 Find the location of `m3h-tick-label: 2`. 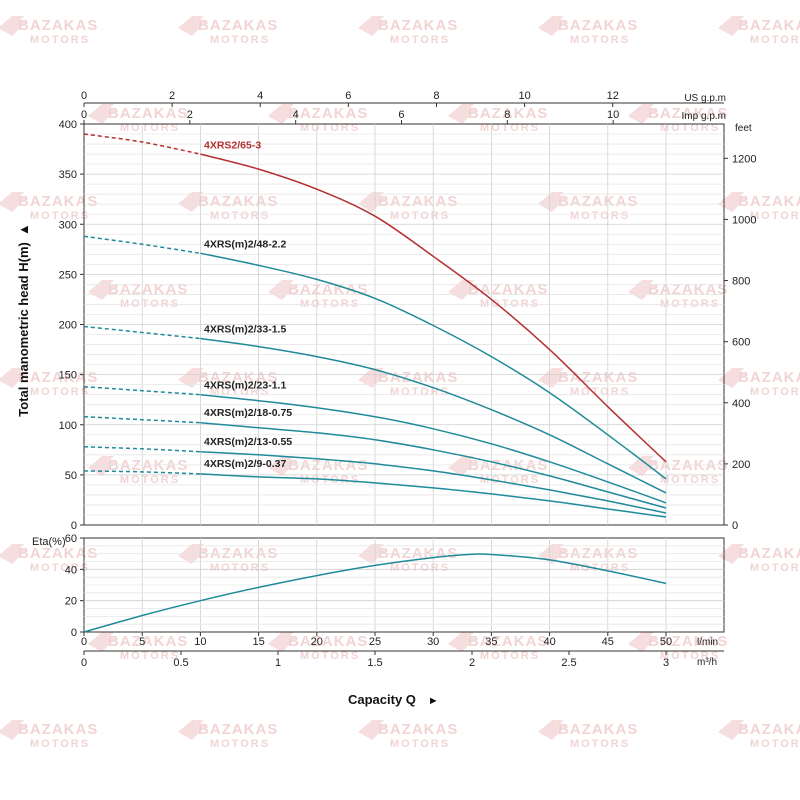

m3h-tick-label: 2 is located at coordinates (472, 663).